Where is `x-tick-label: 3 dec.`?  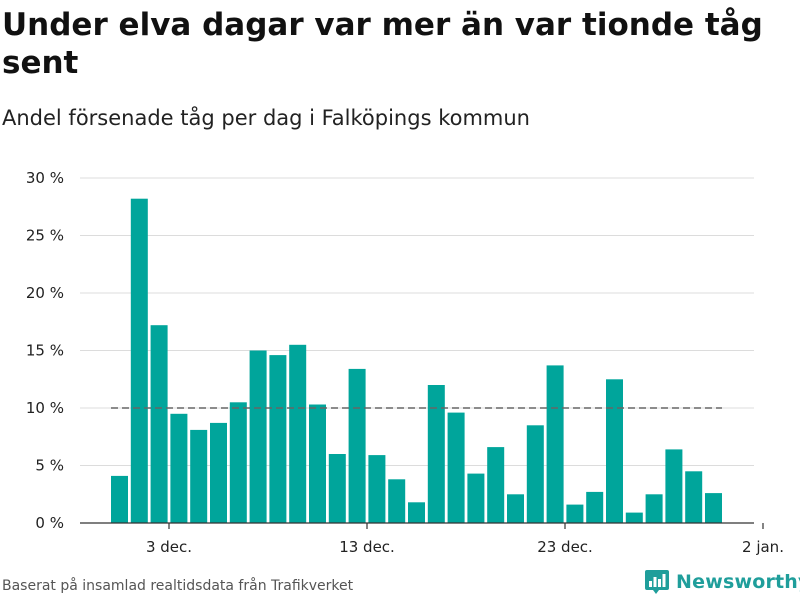 x-tick-label: 3 dec. is located at coordinates (169, 547).